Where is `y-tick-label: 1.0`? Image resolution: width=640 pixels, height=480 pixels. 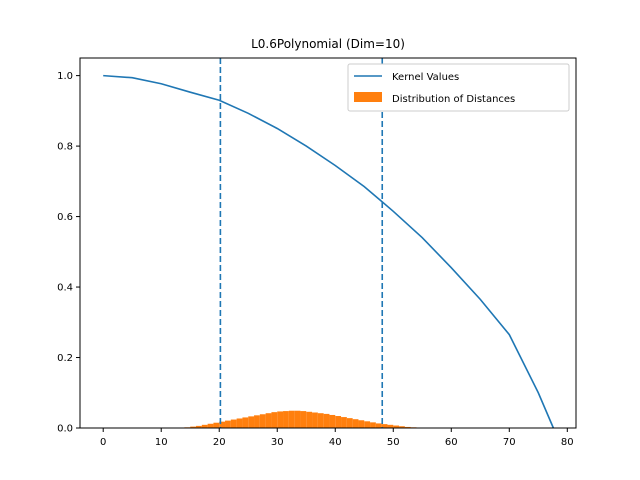
y-tick-label: 1.0 is located at coordinates (65, 76).